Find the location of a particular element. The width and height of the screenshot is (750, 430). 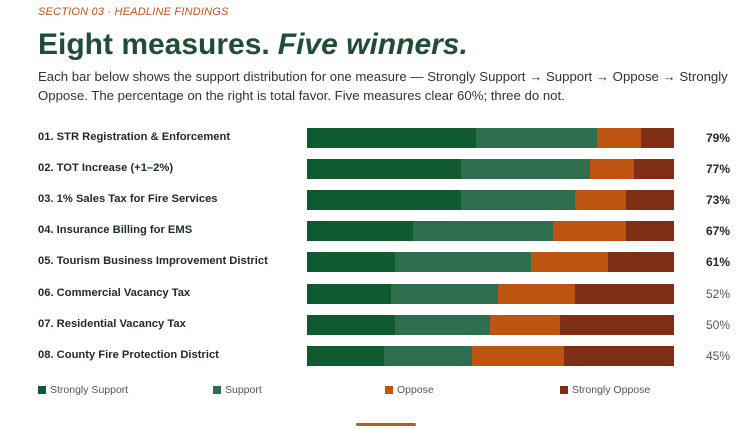

total-favor-label: 67% is located at coordinates (718, 231).